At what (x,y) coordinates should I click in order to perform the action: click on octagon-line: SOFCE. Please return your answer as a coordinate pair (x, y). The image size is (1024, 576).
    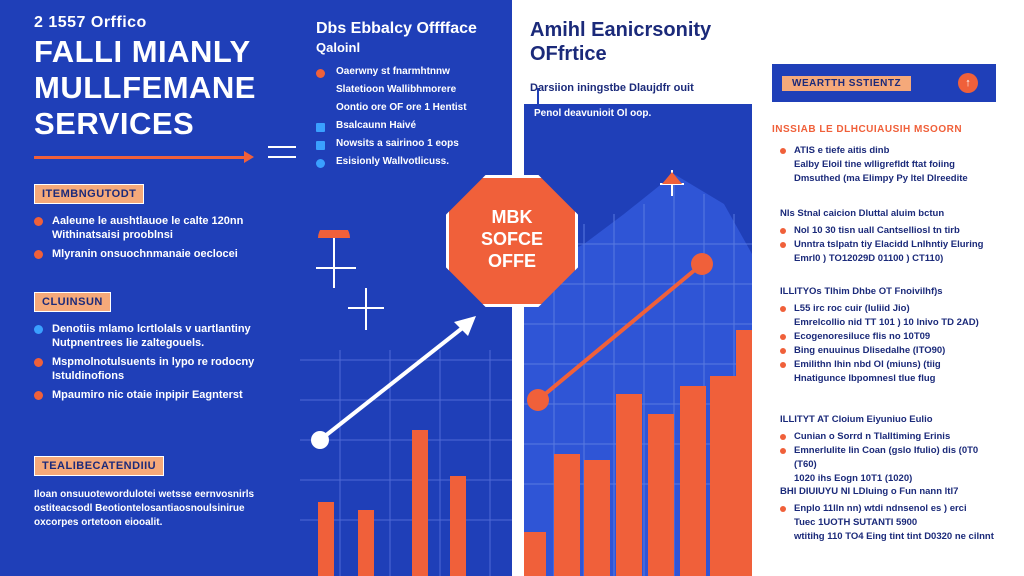
    Looking at the image, I should click on (511, 239).